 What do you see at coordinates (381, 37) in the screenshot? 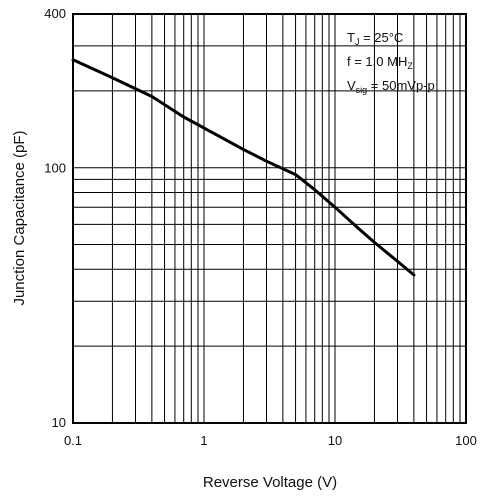
I see `tj-value: = 25°C` at bounding box center [381, 37].